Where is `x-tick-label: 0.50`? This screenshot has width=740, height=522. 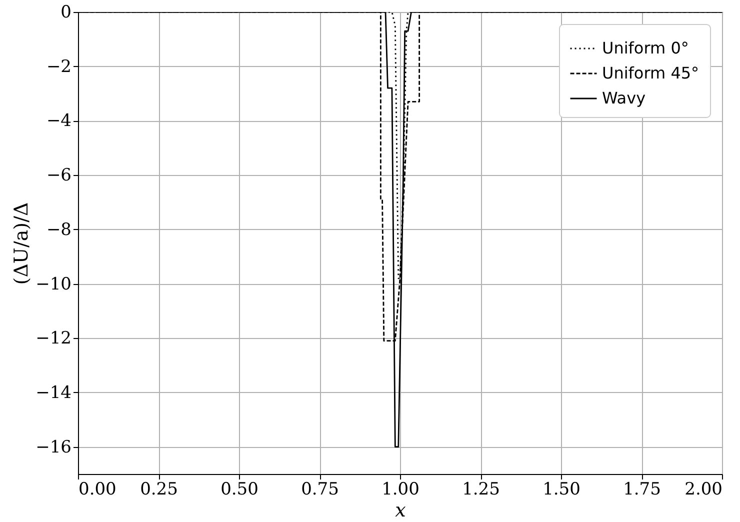 x-tick-label: 0.50 is located at coordinates (239, 490).